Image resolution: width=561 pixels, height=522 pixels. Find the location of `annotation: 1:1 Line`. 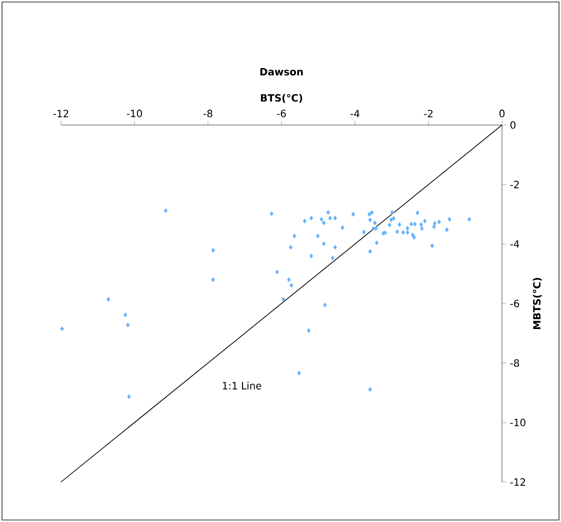

annotation: 1:1 Line is located at coordinates (242, 386).